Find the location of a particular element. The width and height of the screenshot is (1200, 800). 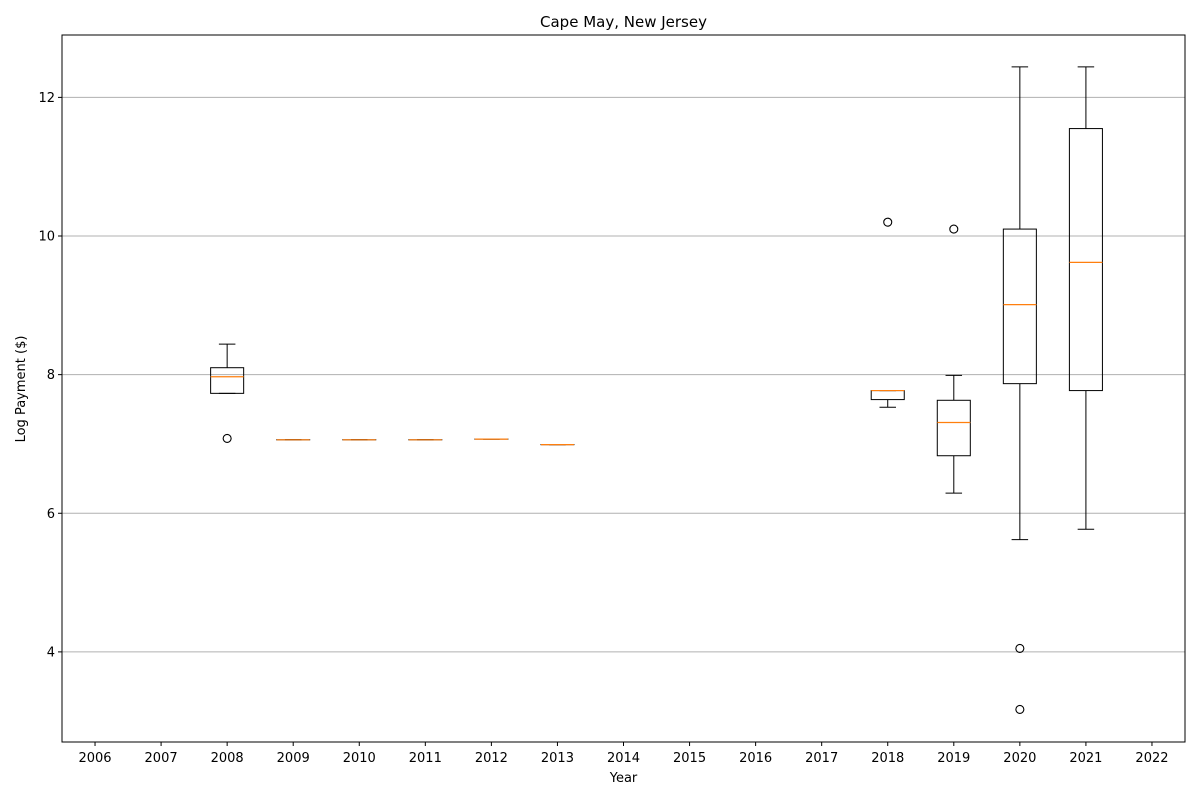

x-tick-label: 2021 is located at coordinates (1085, 758).